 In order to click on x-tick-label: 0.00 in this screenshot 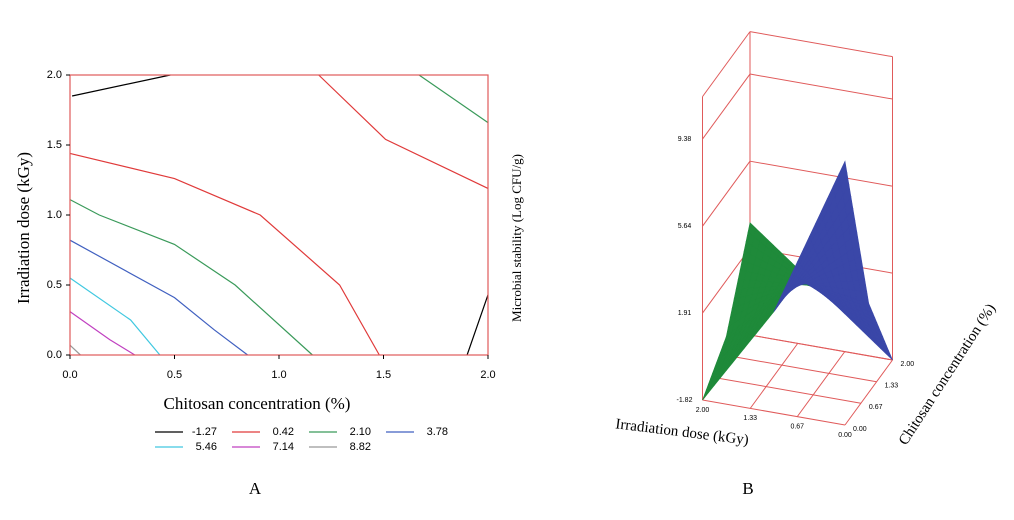, I will do `click(845, 435)`.